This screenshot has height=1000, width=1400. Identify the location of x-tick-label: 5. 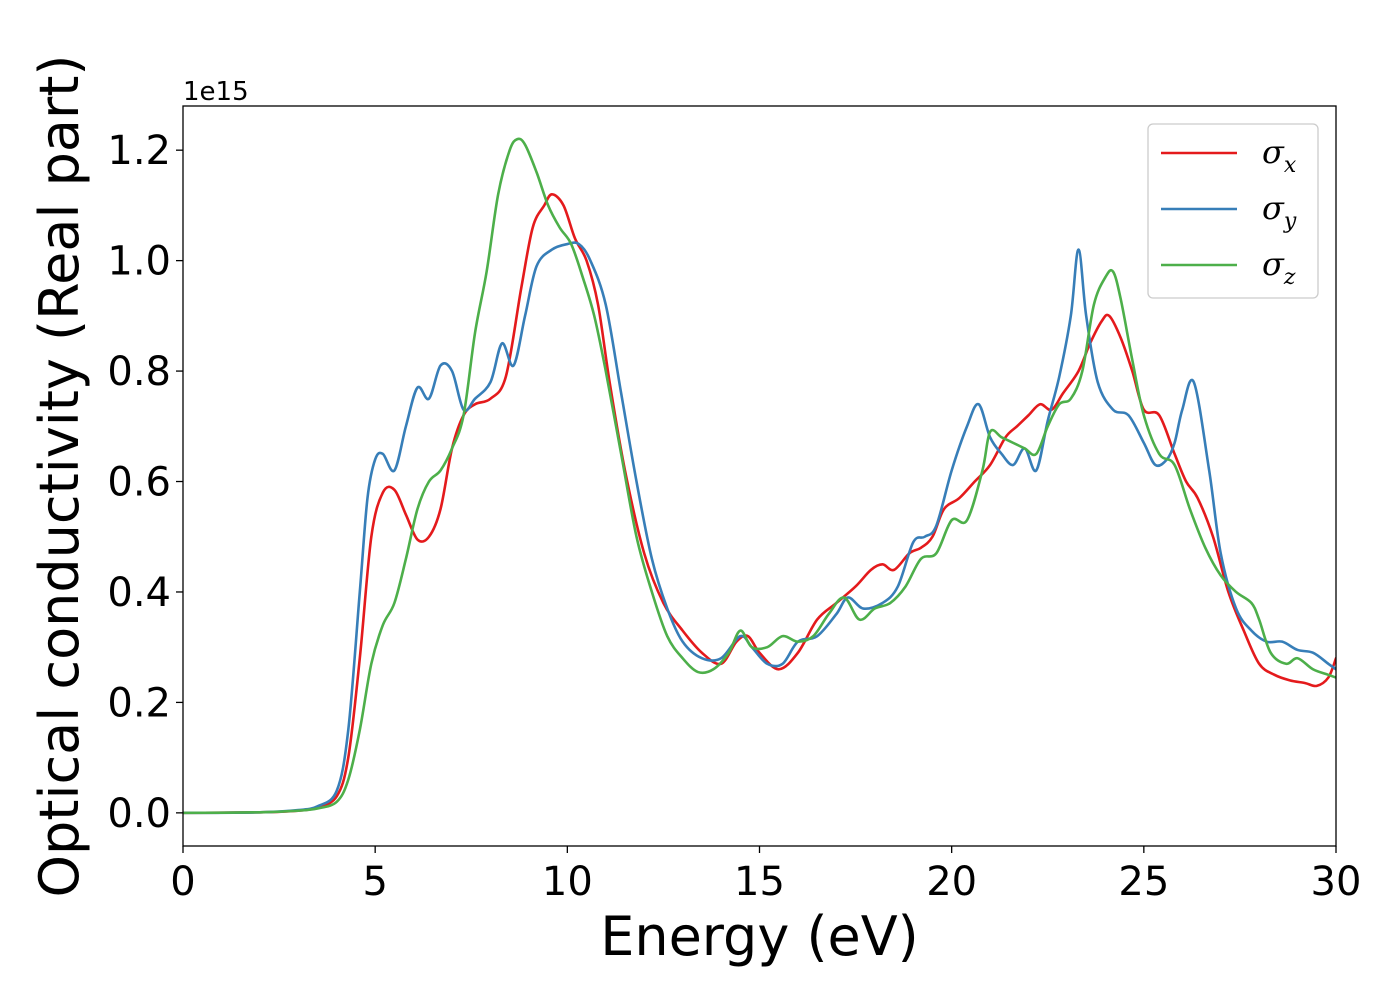
(374, 882).